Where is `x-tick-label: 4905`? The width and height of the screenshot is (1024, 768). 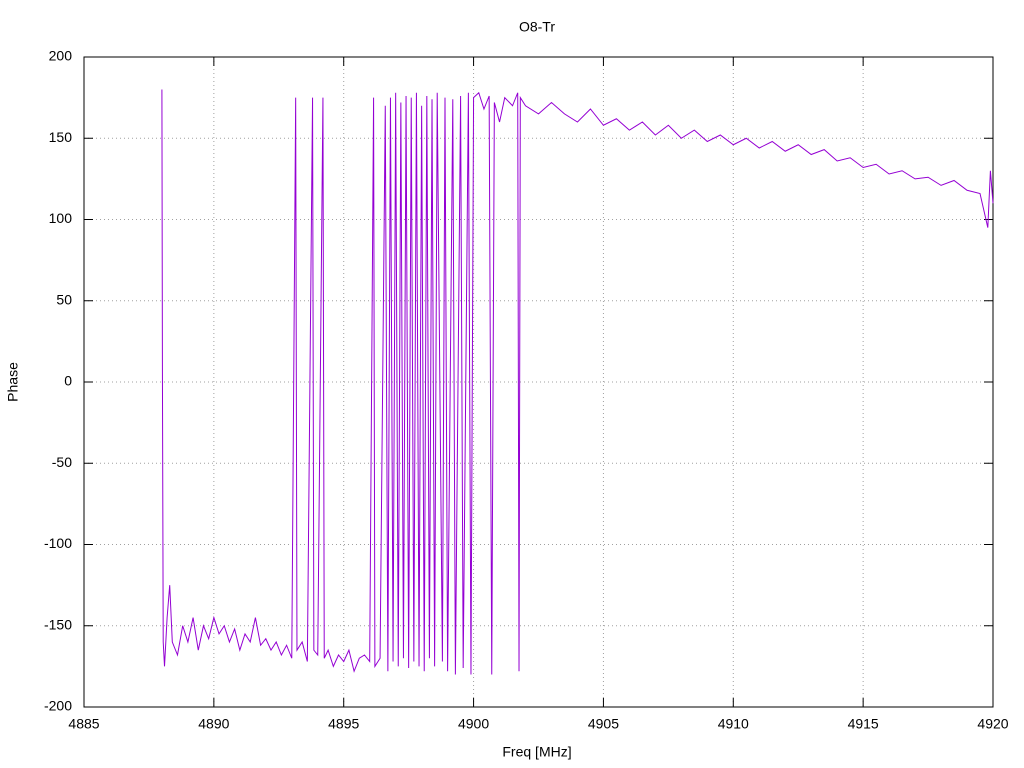 x-tick-label: 4905 is located at coordinates (603, 724).